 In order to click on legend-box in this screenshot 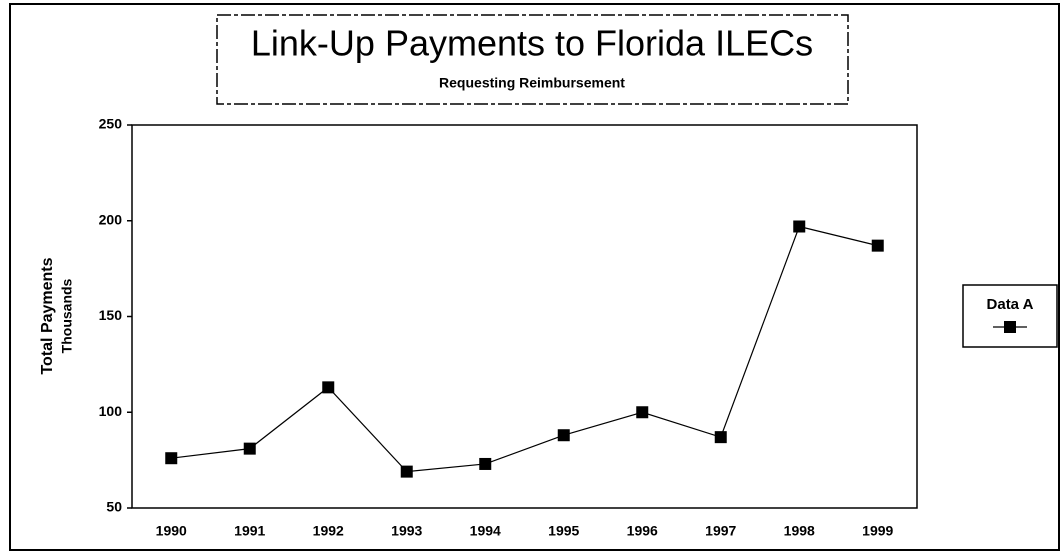, I will do `click(1010, 316)`.